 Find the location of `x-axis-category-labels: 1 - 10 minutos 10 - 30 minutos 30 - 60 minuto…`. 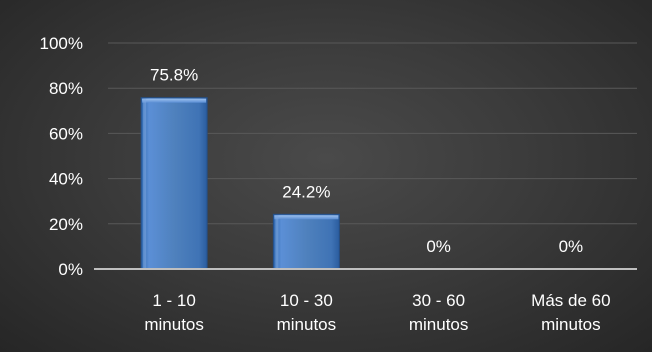

x-axis-category-labels: 1 - 10 minutos 10 - 30 minutos 30 - 60 minuto… is located at coordinates (377, 312).